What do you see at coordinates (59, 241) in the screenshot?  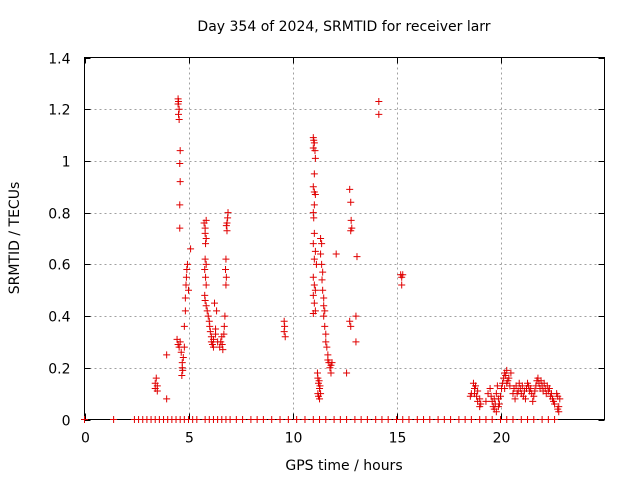 I see `y-tick-labels: 0 0.2 0.4 0.6 0.8 1 1.2 1.4` at bounding box center [59, 241].